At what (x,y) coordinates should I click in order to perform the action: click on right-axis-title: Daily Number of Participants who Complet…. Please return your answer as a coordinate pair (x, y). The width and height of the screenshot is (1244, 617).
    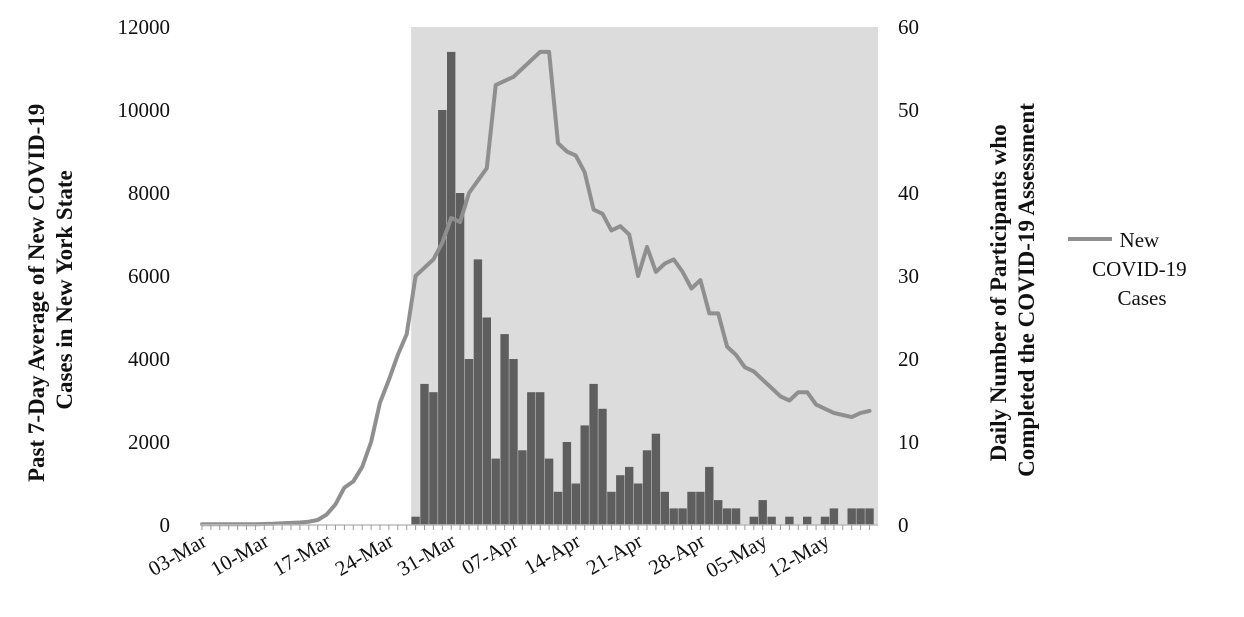
    Looking at the image, I should click on (1012, 290).